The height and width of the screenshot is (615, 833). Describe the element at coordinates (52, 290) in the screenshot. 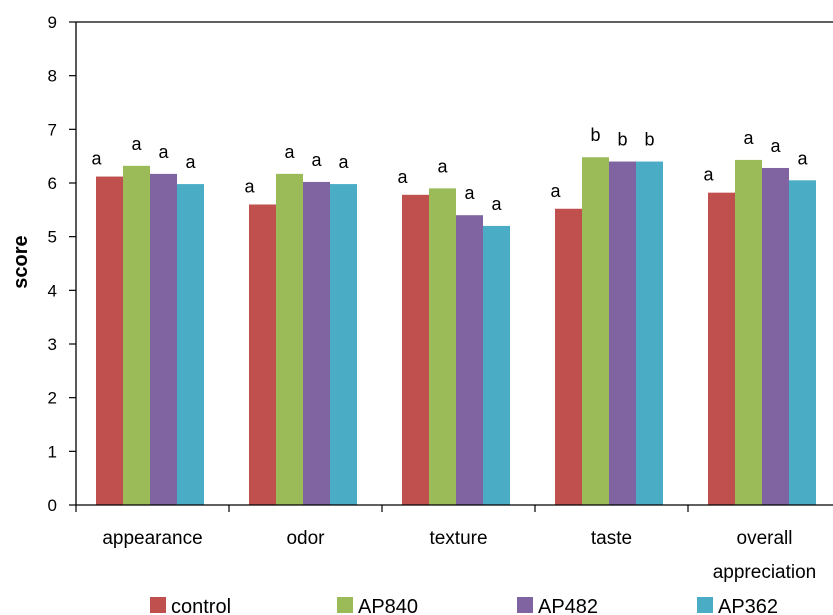

I see `y-tick-label: 4` at that location.